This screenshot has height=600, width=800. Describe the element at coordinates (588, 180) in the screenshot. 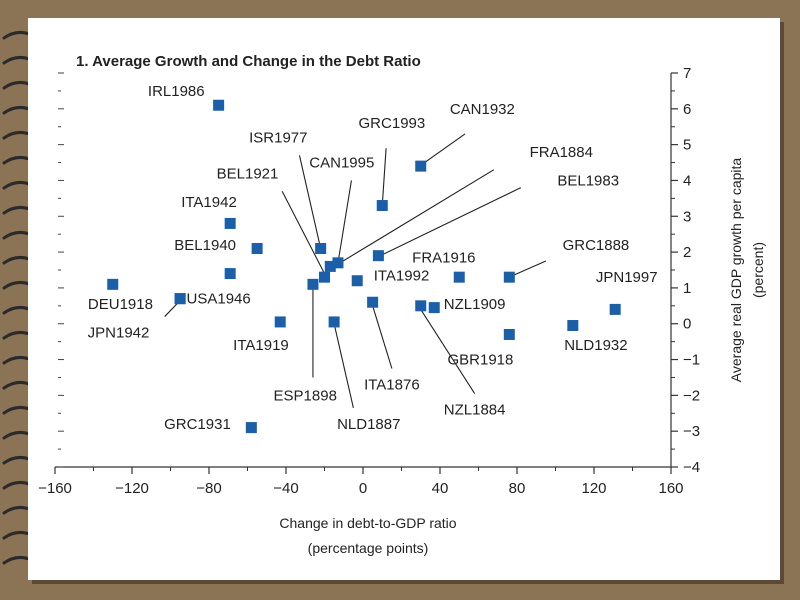

I see `point-label: BEL1983` at that location.